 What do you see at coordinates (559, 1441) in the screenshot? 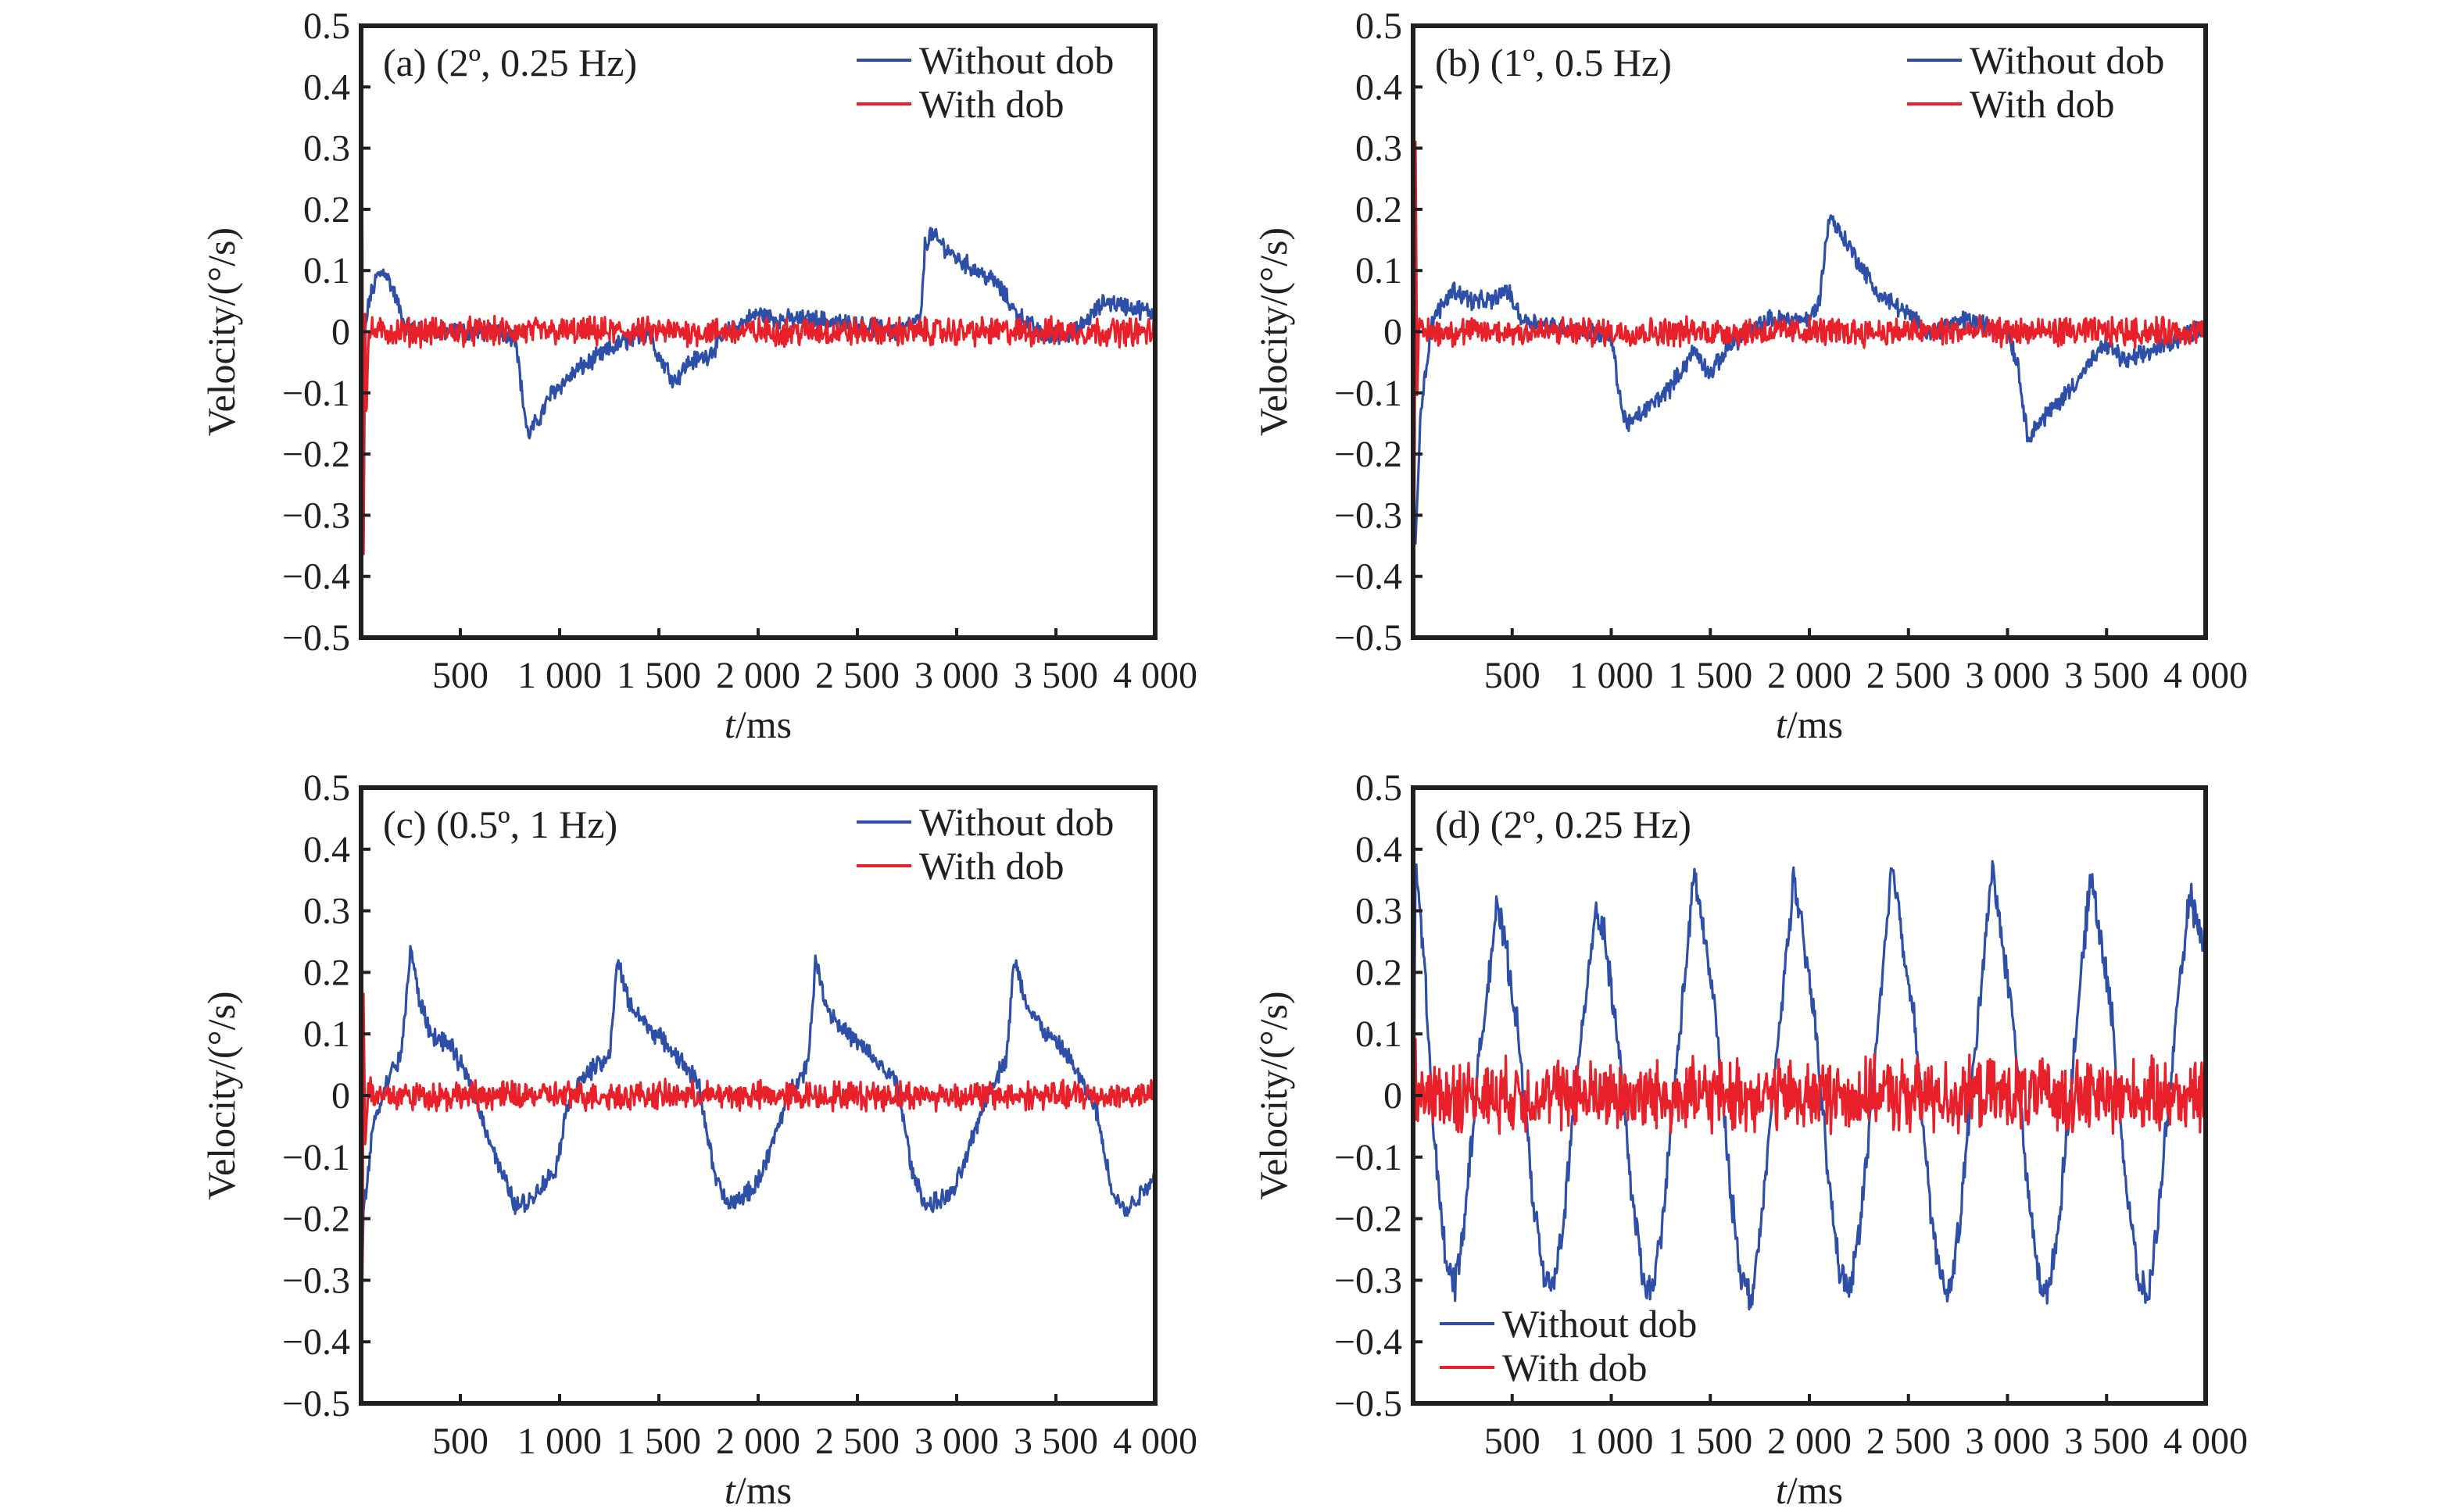
I see `x-tick-label: 1 000` at bounding box center [559, 1441].